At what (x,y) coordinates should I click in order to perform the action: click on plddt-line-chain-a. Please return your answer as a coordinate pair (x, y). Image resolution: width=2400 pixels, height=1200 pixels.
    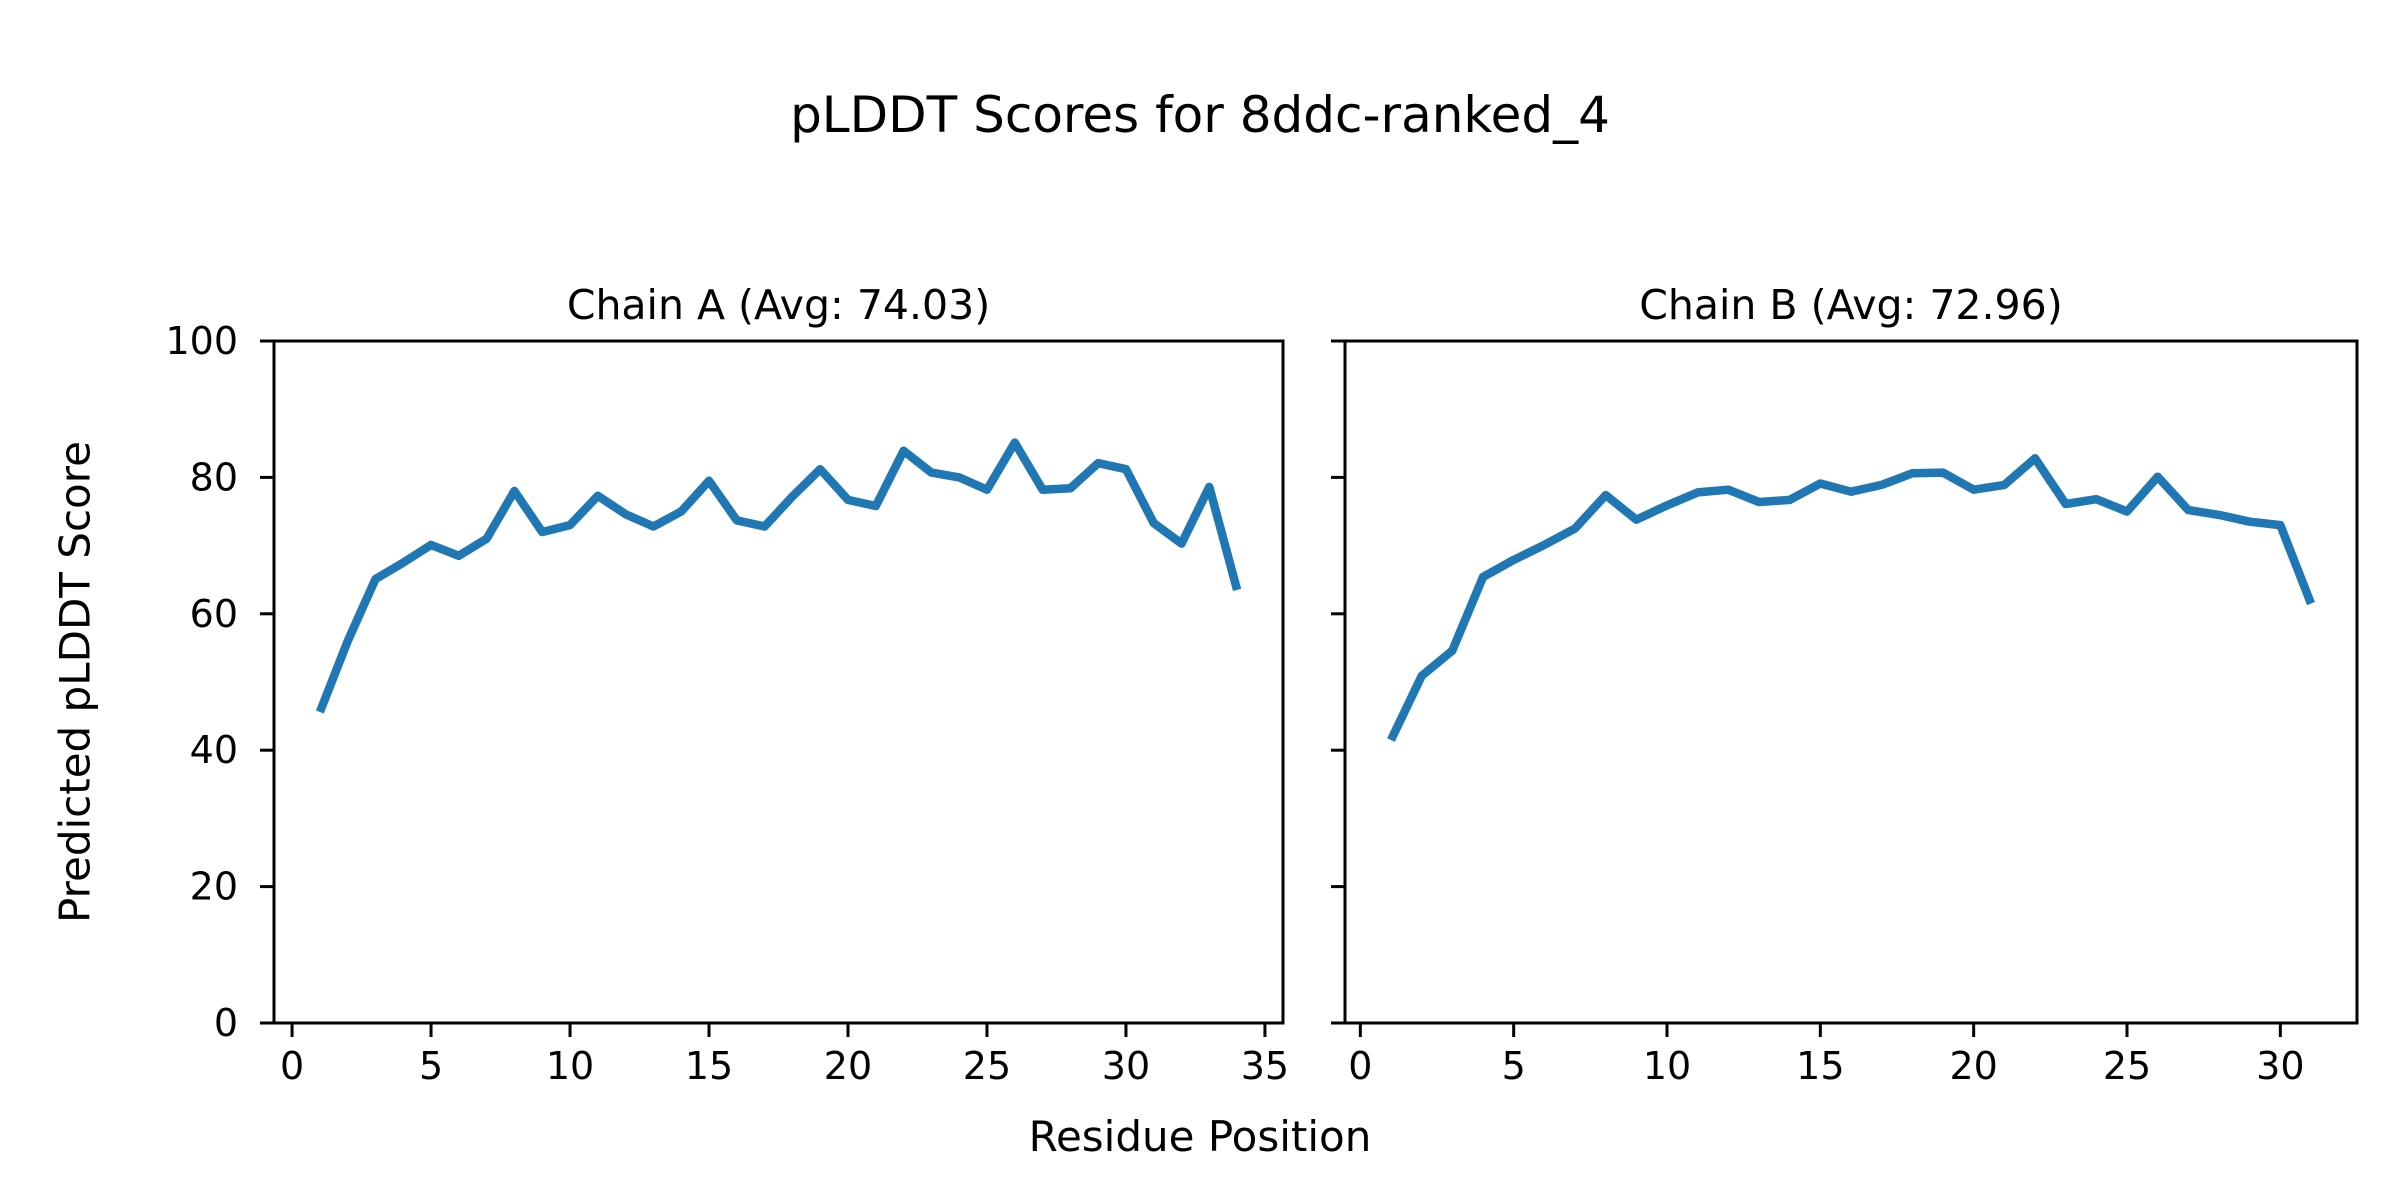
    Looking at the image, I should click on (778, 576).